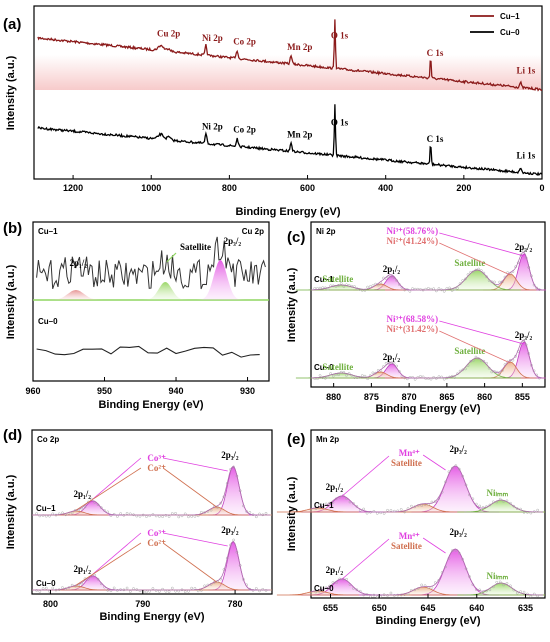 The width and height of the screenshot is (550, 642). Describe the element at coordinates (409, 453) in the screenshot. I see `mn4-label-0: Mn⁴⁺` at that location.